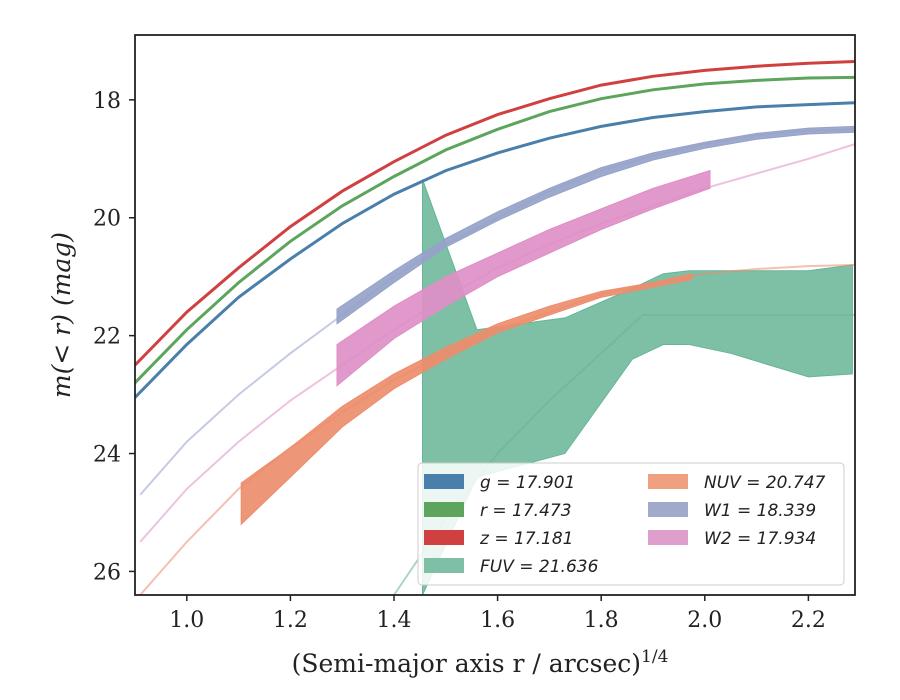  What do you see at coordinates (527, 483) in the screenshot?
I see `legend-label-g: g = 17.901` at bounding box center [527, 483].